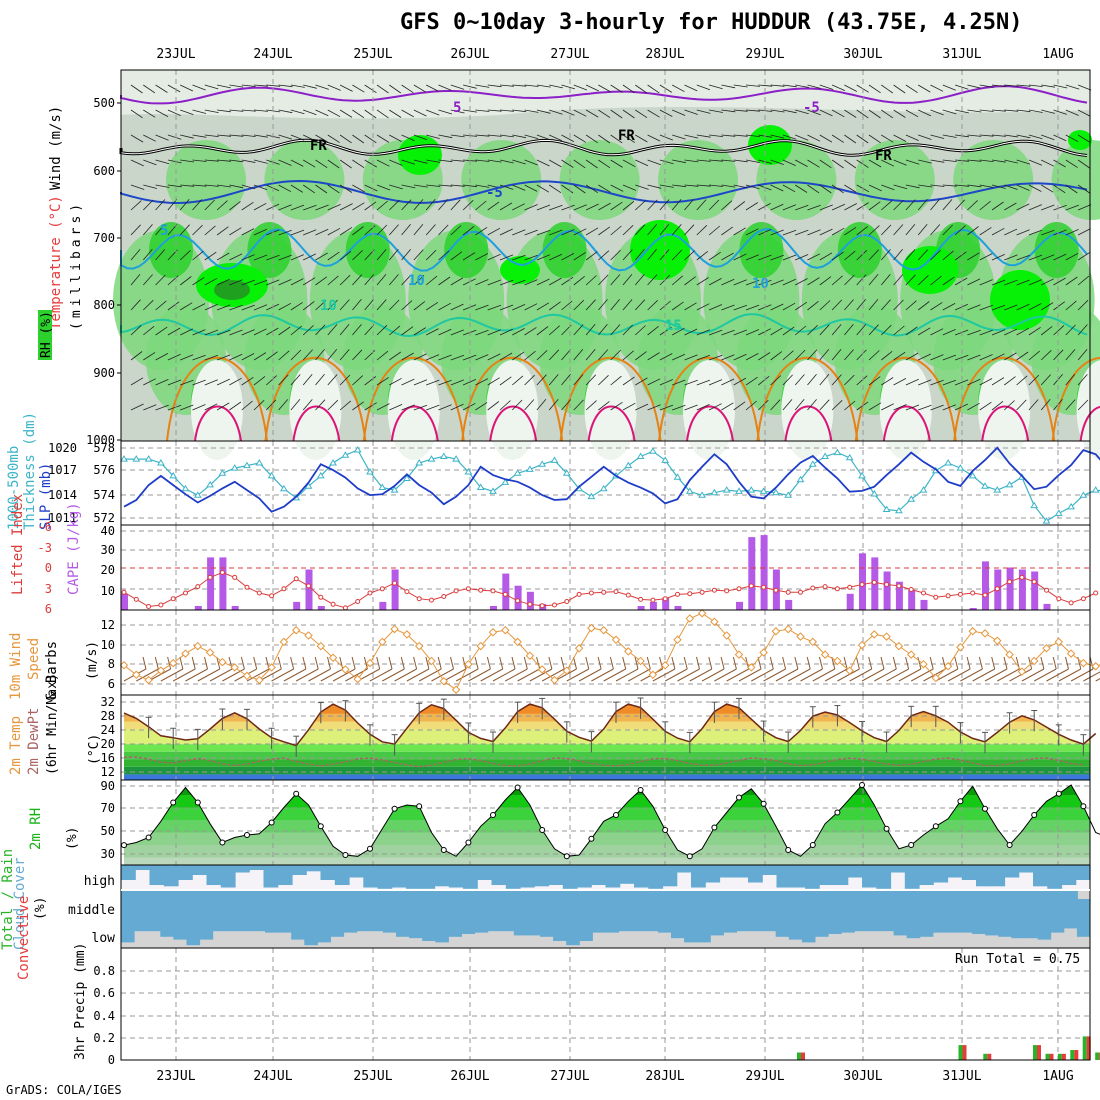 This screenshot has height=1100, width=1100. I want to click on rh-shade-high, so click(232, 290).